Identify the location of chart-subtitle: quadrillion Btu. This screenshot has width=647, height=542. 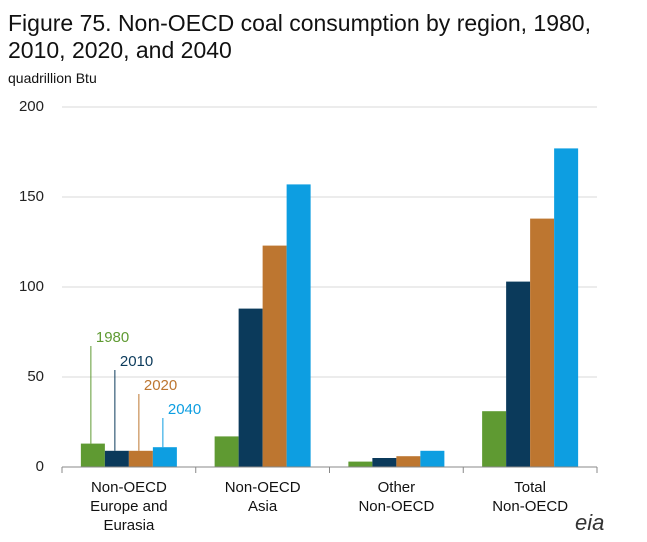
(52, 78).